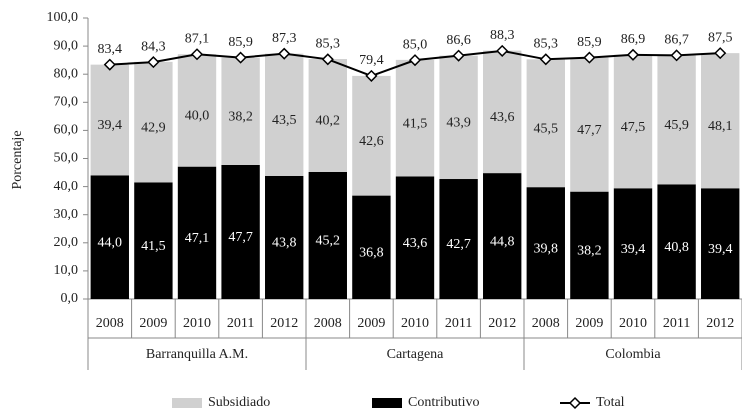 This screenshot has height=410, width=742. Describe the element at coordinates (66, 214) in the screenshot. I see `y-tick-label: 30,0` at that location.